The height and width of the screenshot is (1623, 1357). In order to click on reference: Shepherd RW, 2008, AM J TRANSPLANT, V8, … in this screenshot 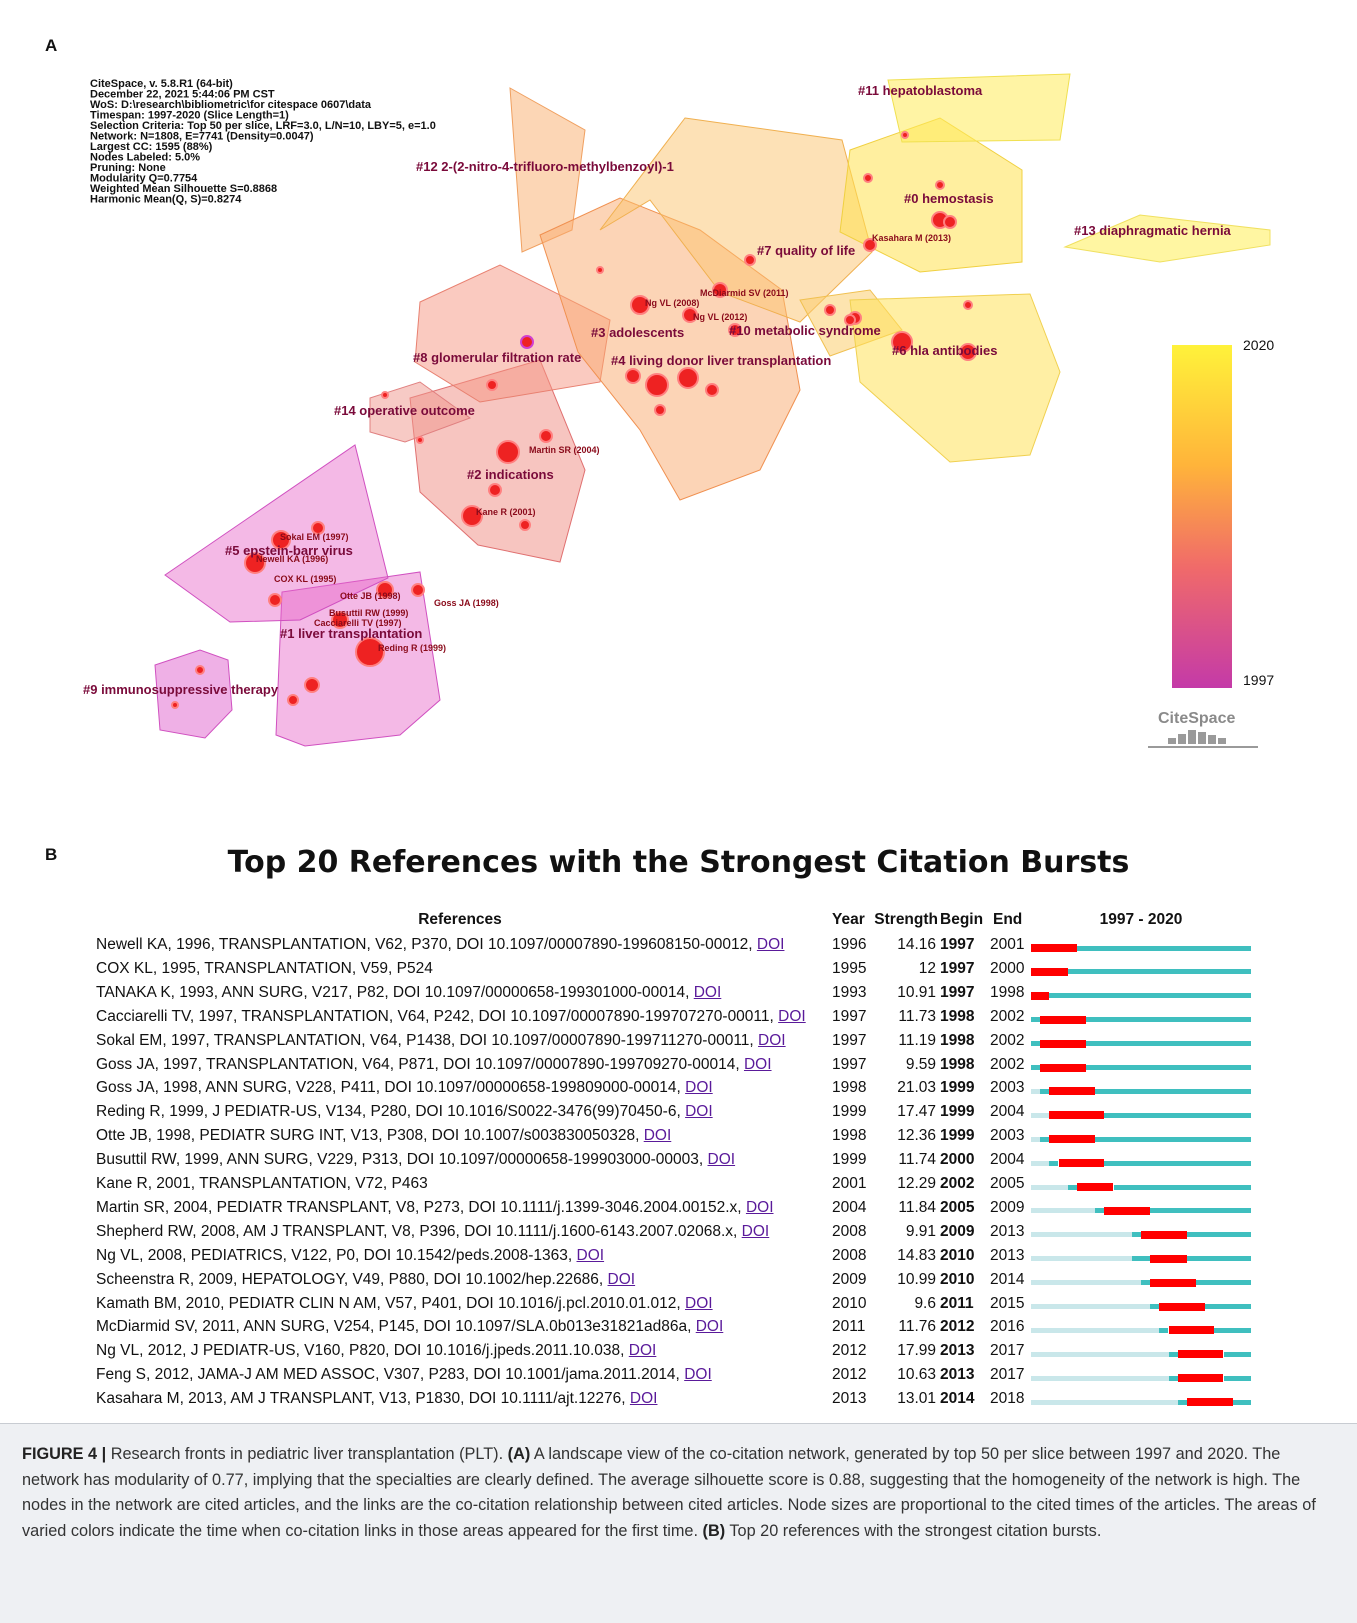, I will do `click(432, 1232)`.